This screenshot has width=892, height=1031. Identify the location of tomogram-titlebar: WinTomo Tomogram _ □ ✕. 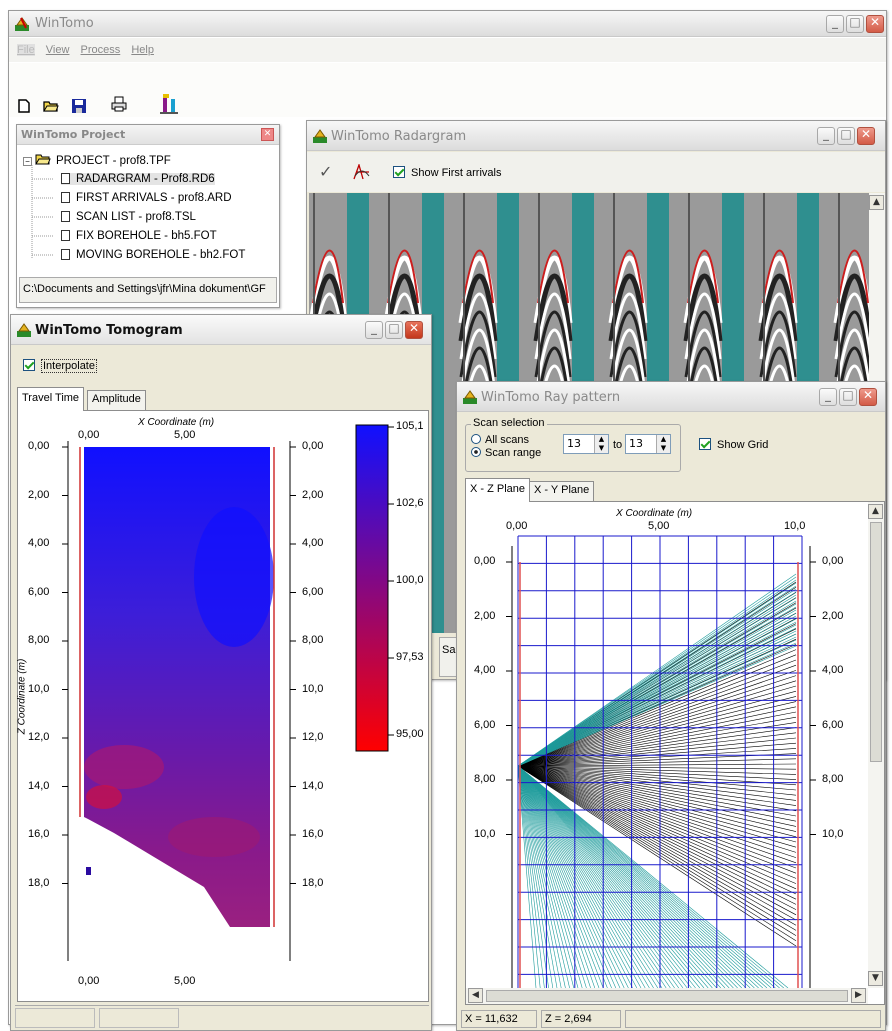
(221, 330).